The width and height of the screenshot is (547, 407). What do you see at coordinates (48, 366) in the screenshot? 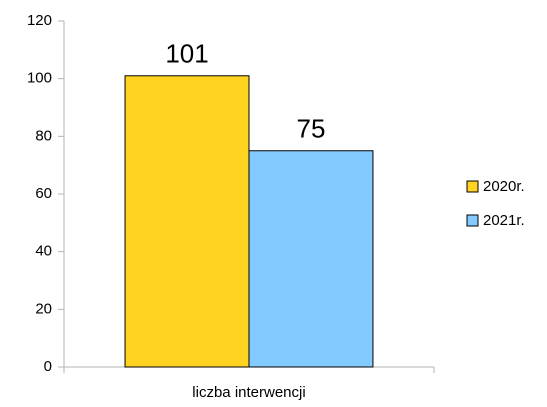
I see `y-tick-label: 0` at bounding box center [48, 366].